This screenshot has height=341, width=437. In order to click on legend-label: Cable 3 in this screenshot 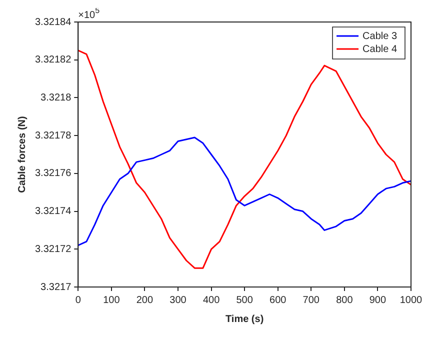, I will do `click(380, 36)`.